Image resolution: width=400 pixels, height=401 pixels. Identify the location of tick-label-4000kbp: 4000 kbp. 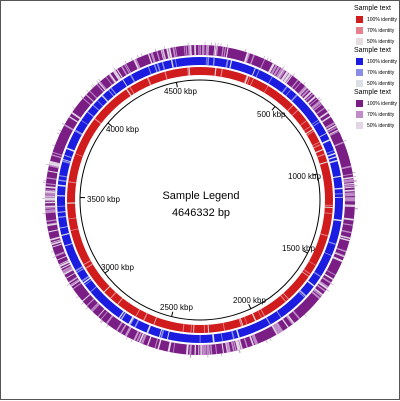
(122, 129).